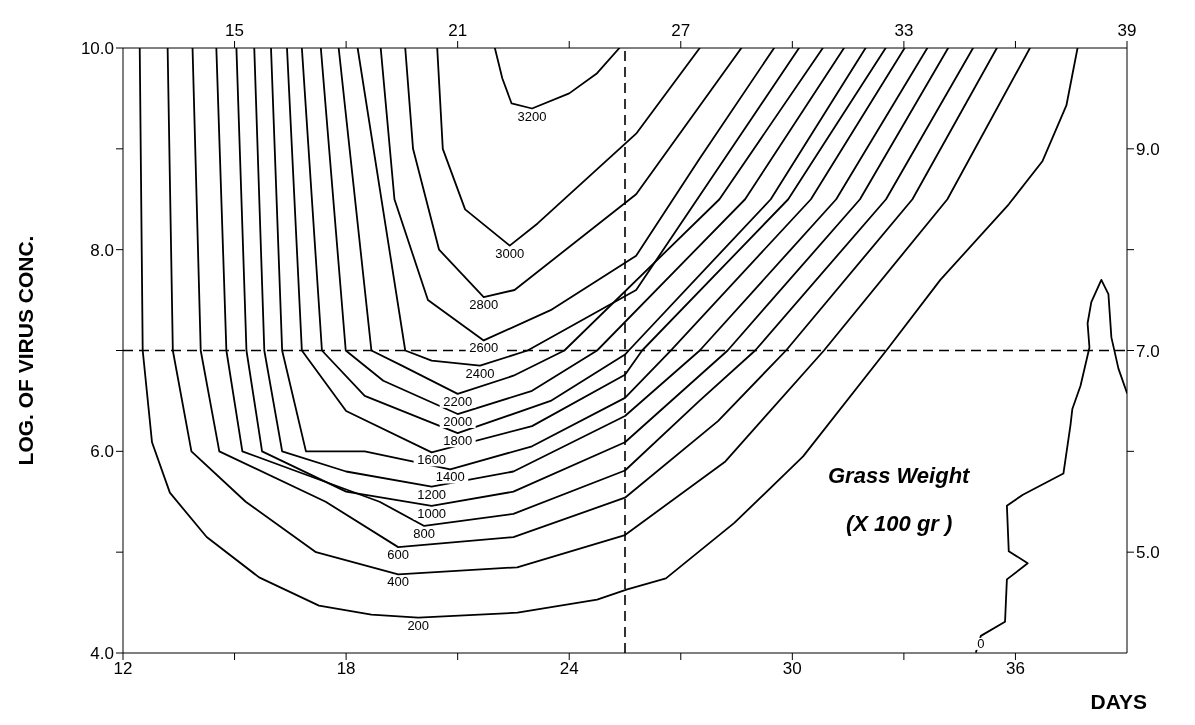 The height and width of the screenshot is (725, 1195). Describe the element at coordinates (102, 654) in the screenshot. I see `y-tick-label: 4.0` at that location.